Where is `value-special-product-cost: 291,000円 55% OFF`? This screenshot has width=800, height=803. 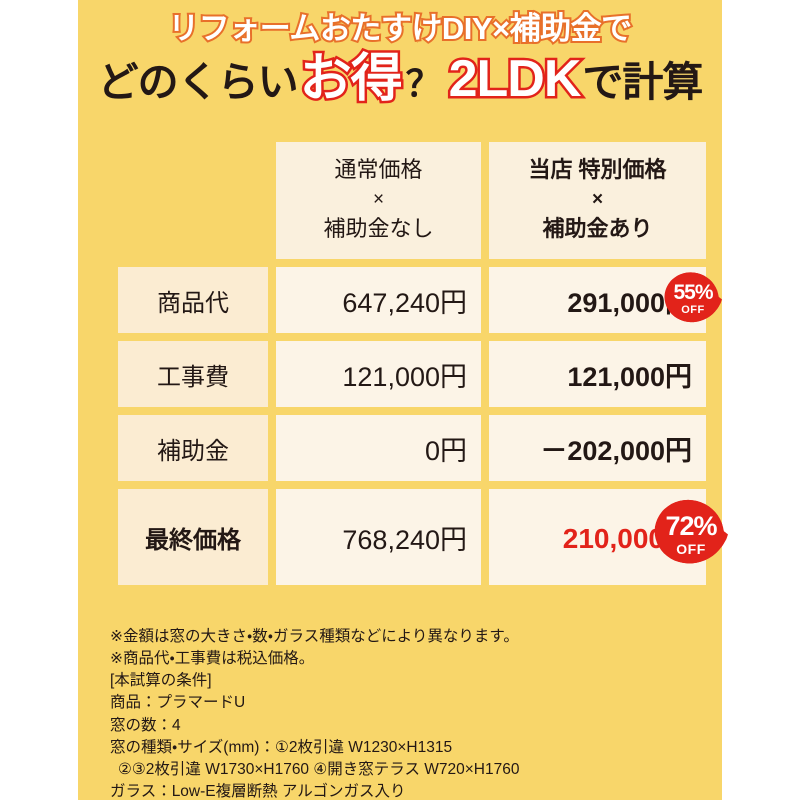 value-special-product-cost: 291,000円 55% OFF is located at coordinates (605, 300).